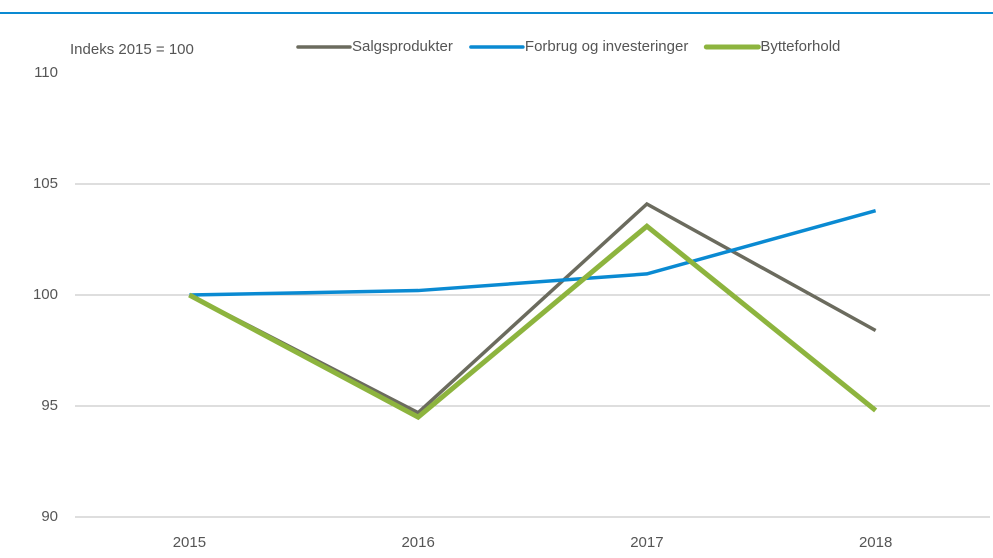 The image size is (993, 558). What do you see at coordinates (45, 183) in the screenshot?
I see `y-tick-label: 105` at bounding box center [45, 183].